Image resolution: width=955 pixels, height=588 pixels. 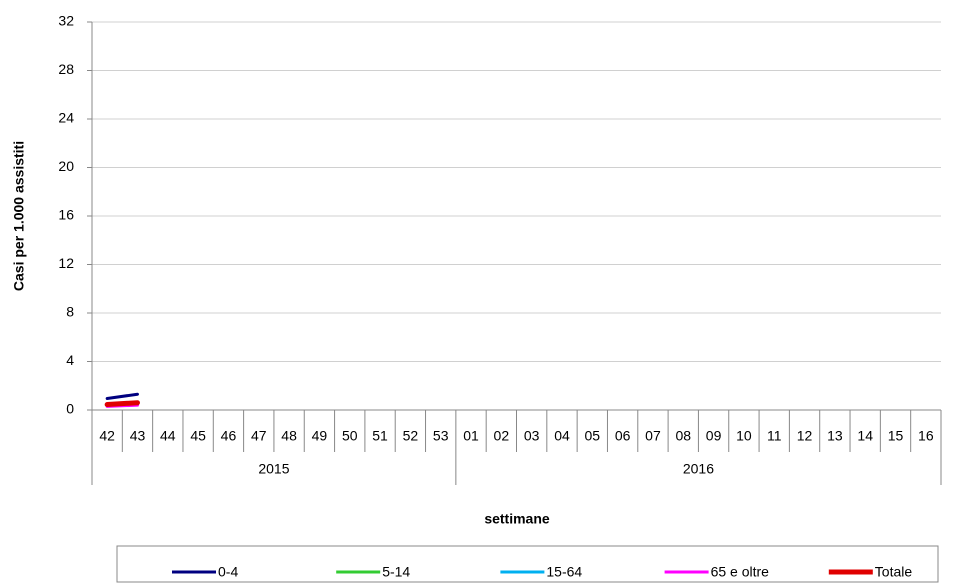 What do you see at coordinates (411, 436) in the screenshot?
I see `x-tick-label: 52` at bounding box center [411, 436].